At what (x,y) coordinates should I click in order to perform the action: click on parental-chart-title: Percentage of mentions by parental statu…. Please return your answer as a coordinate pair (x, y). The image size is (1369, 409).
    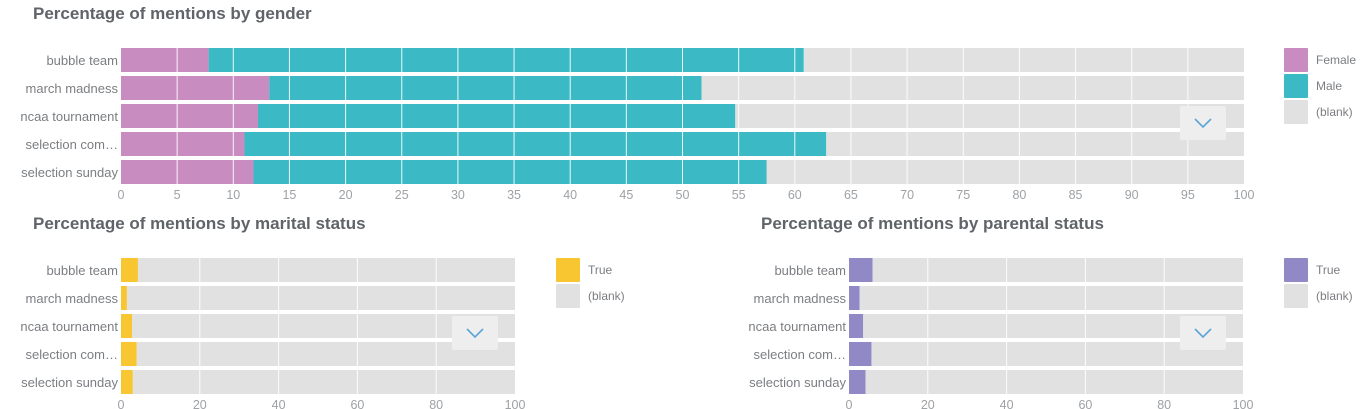
    Looking at the image, I should click on (932, 223).